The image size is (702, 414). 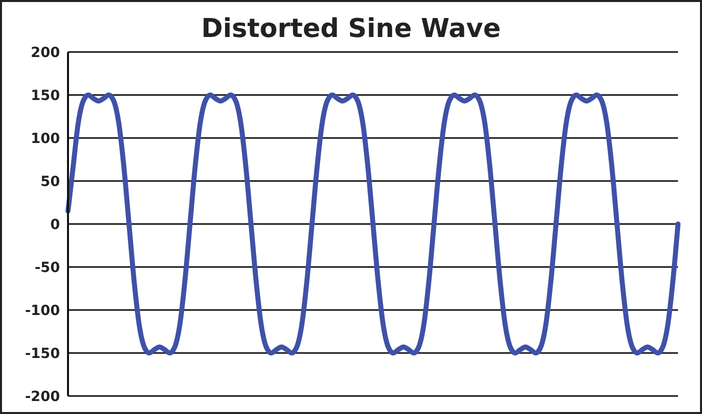 What do you see at coordinates (351, 29) in the screenshot?
I see `chart-title: Distorted Sine Wave` at bounding box center [351, 29].